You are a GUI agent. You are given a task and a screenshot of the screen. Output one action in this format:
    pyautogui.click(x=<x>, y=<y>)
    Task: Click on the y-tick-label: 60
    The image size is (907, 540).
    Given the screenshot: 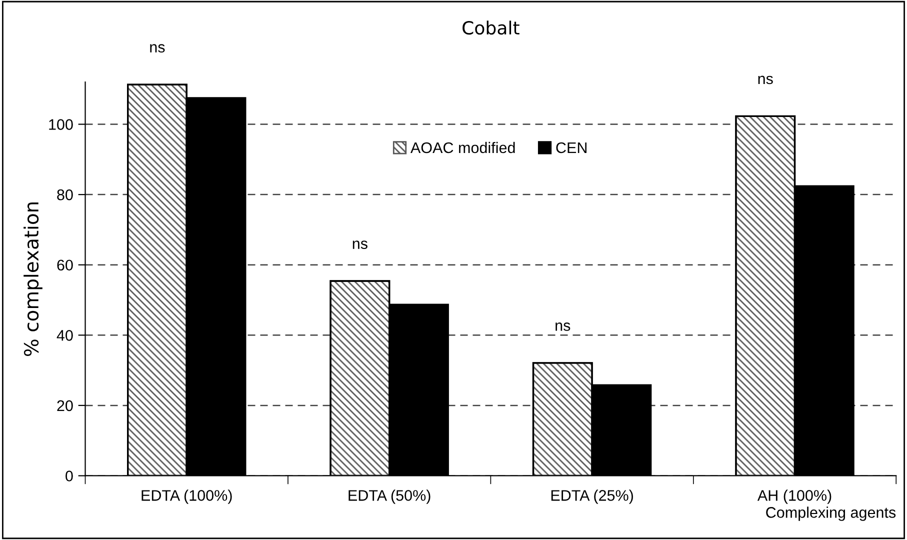 What is the action you would take?
    pyautogui.click(x=65, y=265)
    